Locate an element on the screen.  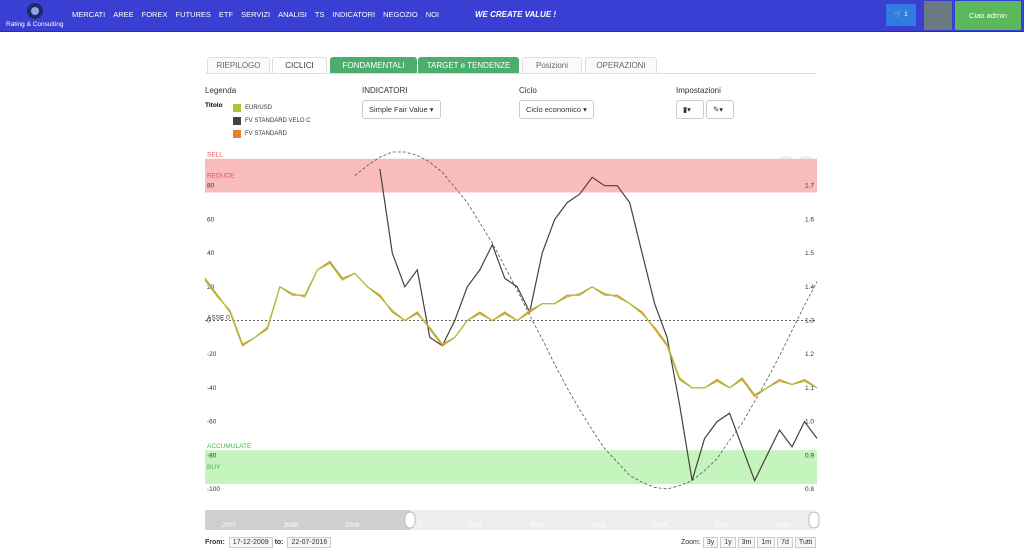
cart-button: 🛒 1 is located at coordinates (901, 15).